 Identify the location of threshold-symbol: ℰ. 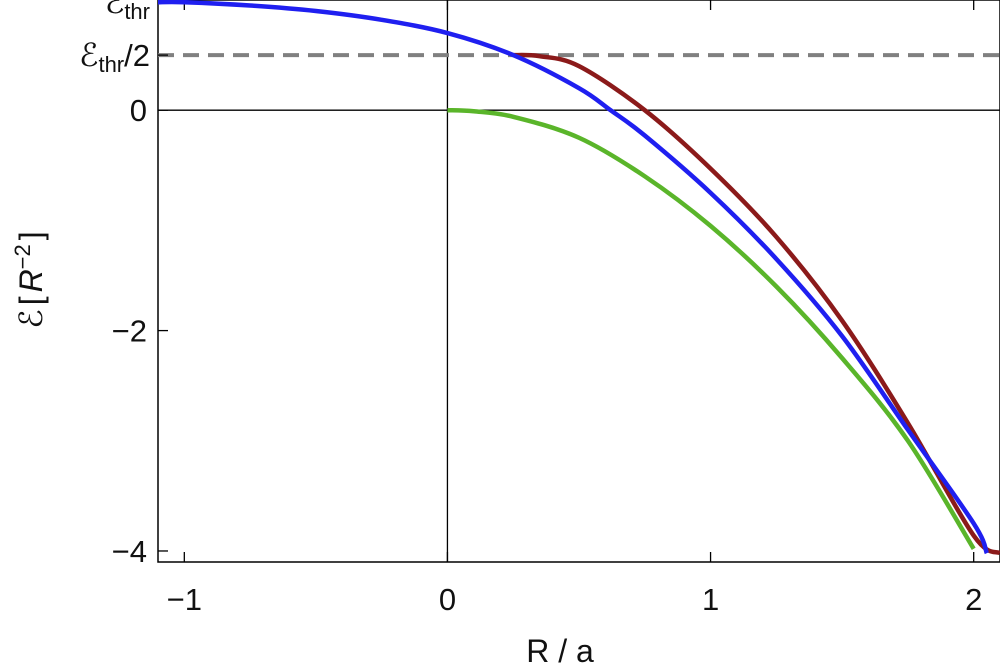
(114, 10).